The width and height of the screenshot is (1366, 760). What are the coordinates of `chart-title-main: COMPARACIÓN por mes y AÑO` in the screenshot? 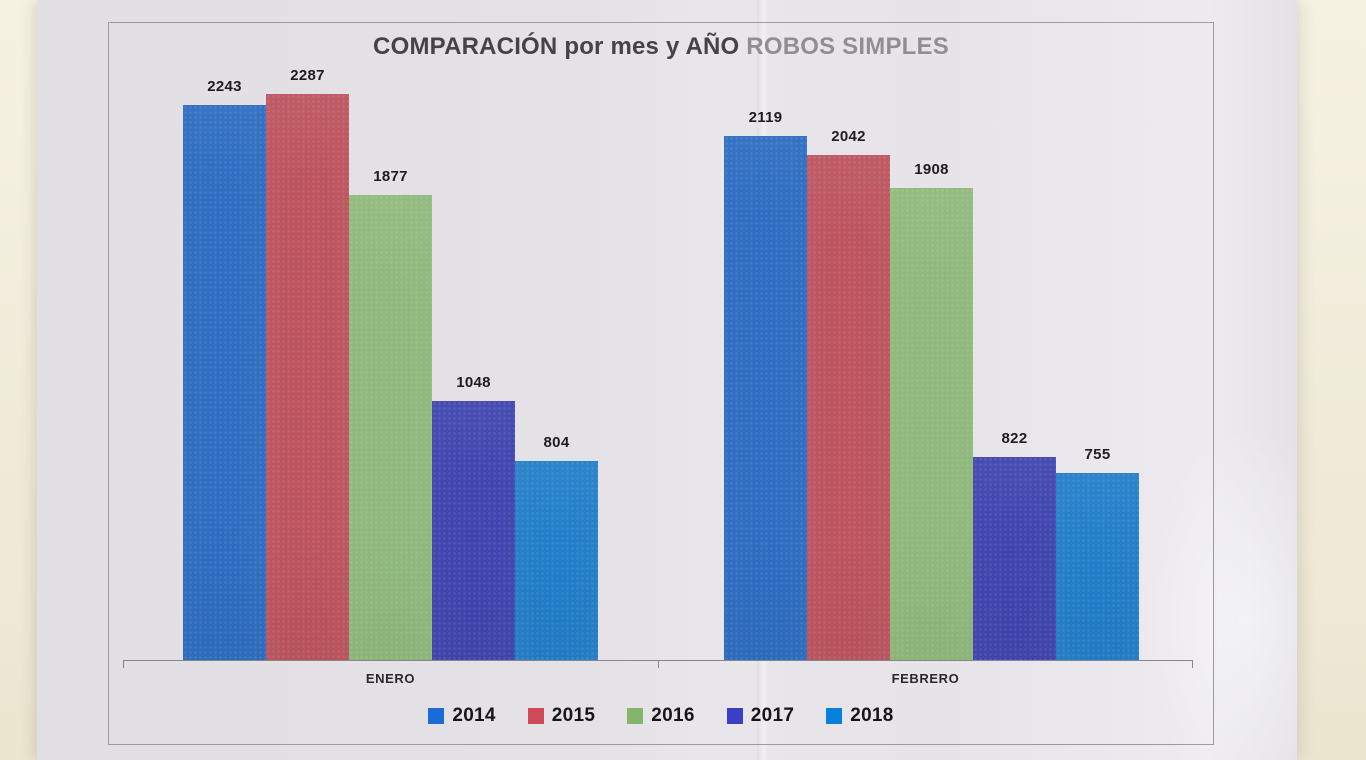 It's located at (556, 46).